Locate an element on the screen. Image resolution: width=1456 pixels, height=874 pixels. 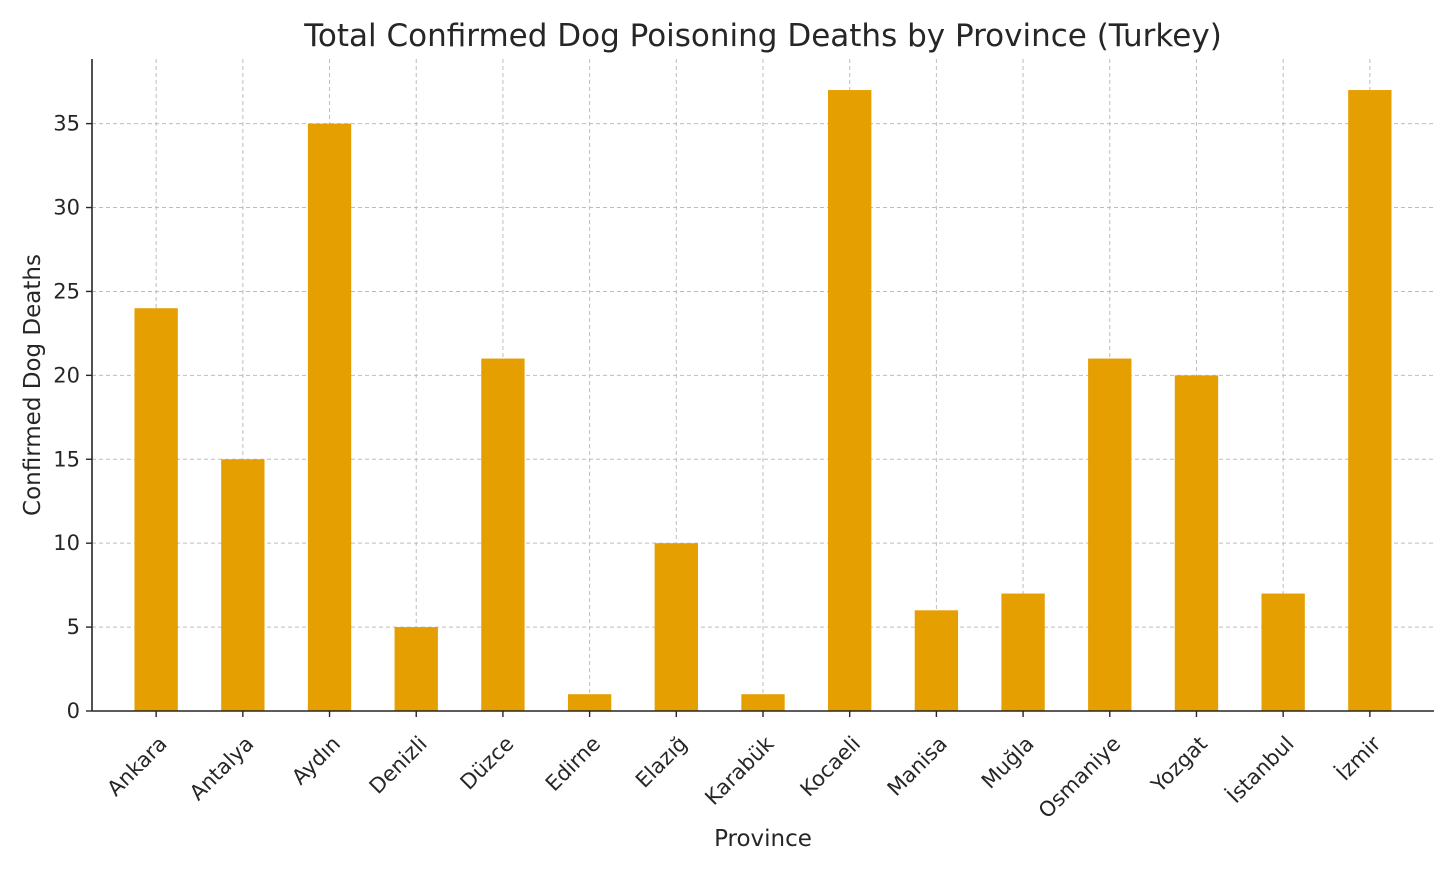
bar-Karabük is located at coordinates (763, 702).